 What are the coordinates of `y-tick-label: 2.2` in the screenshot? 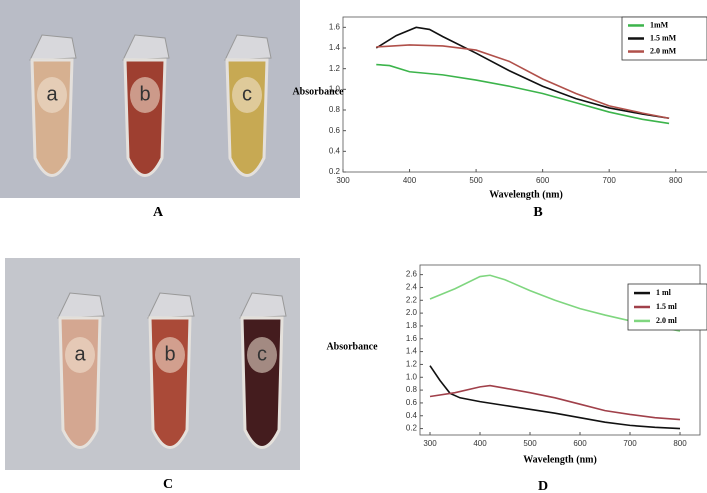 It's located at (412, 299).